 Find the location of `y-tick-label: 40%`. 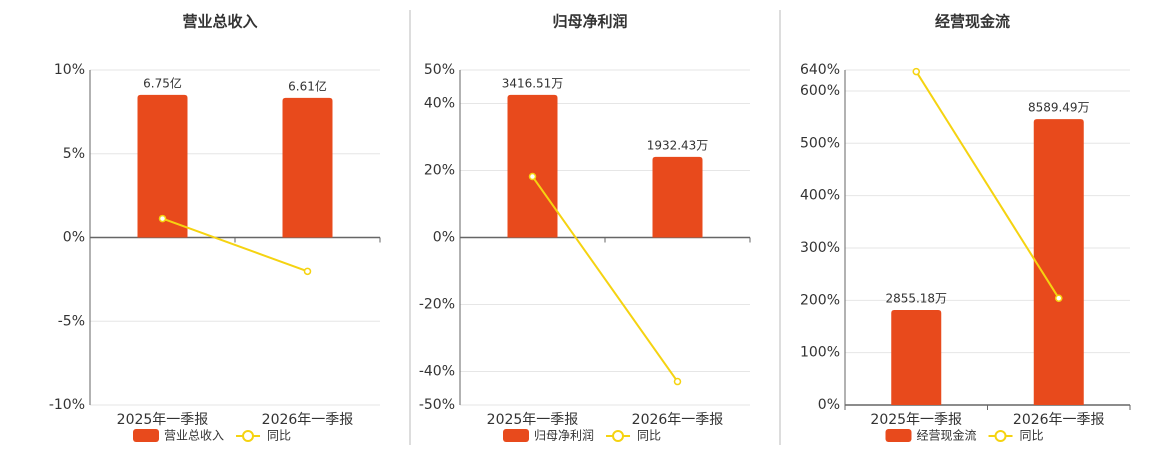

y-tick-label: 40% is located at coordinates (439, 104).